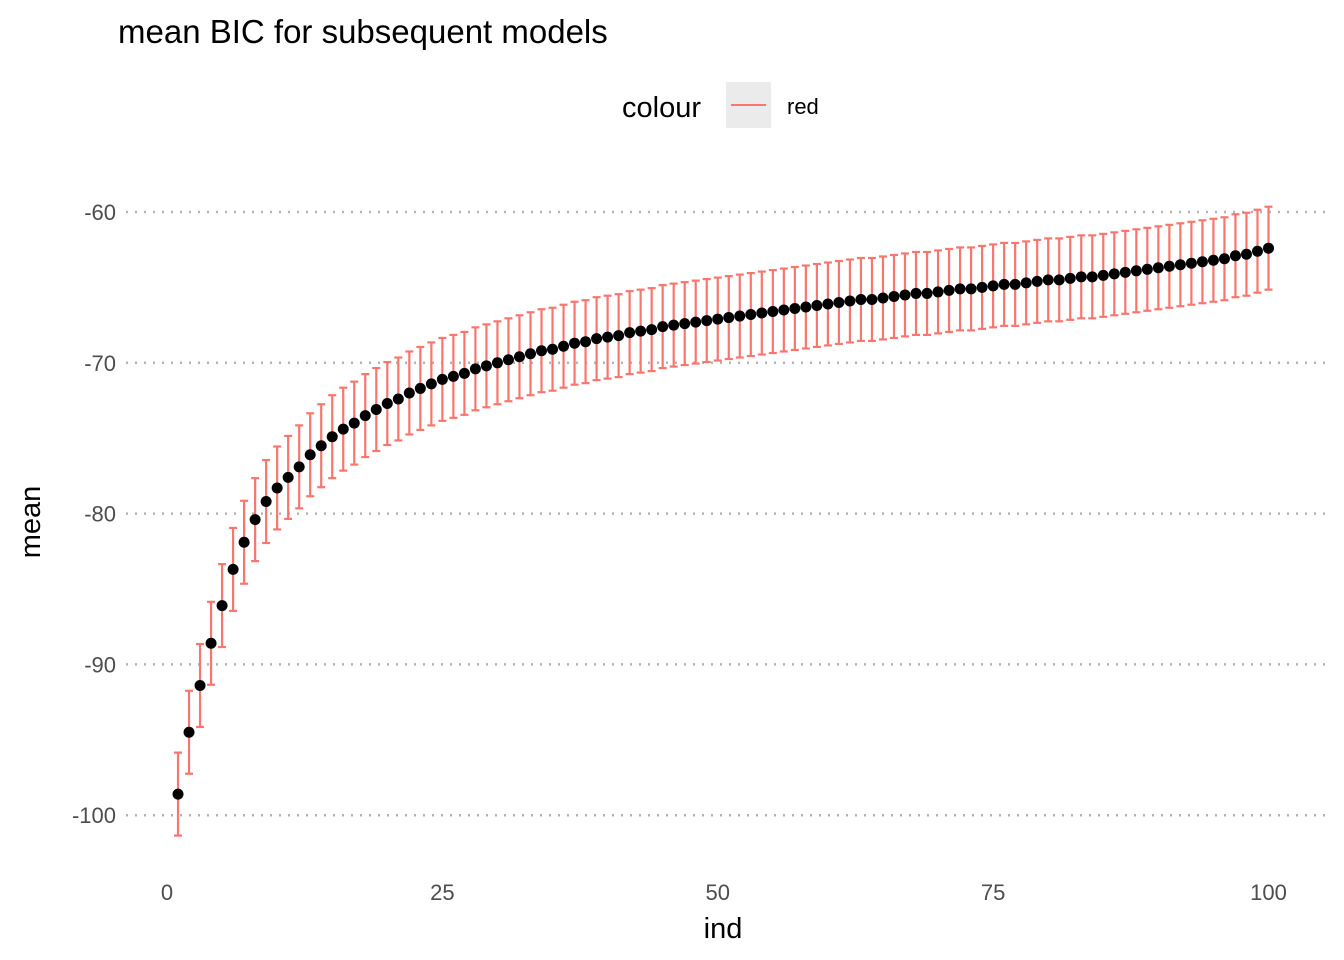  What do you see at coordinates (100, 514) in the screenshot?
I see `y-tick-label: -80` at bounding box center [100, 514].